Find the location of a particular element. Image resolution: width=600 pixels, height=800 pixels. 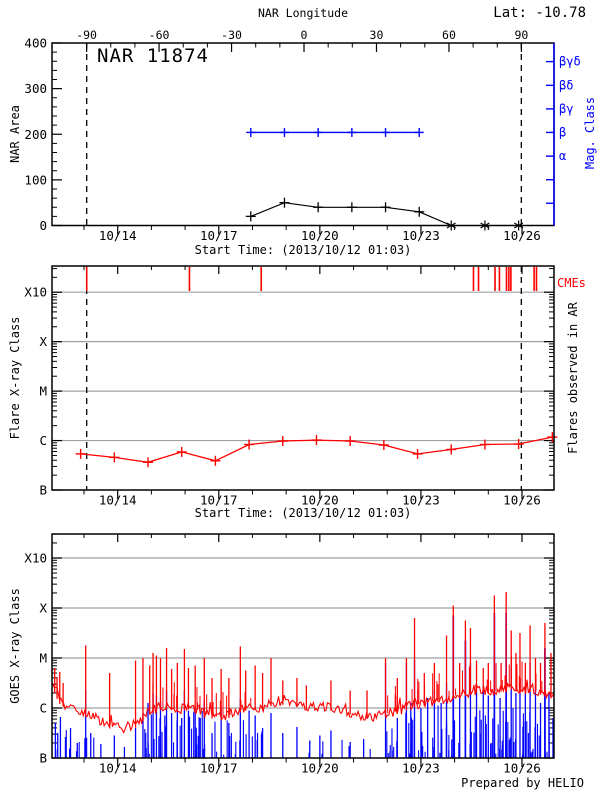

flares-observed-label: Flares observed in AR is located at coordinates (573, 378).